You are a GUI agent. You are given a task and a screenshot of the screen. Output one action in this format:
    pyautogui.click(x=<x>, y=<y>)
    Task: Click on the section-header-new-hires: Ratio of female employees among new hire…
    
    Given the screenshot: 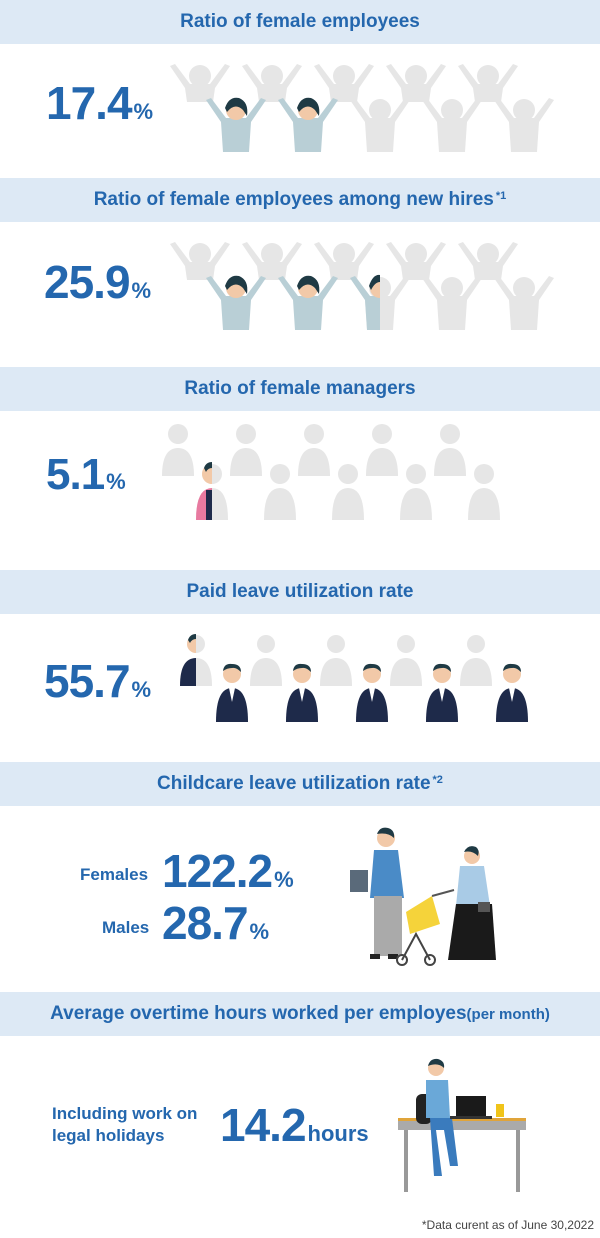 What is the action you would take?
    pyautogui.click(x=300, y=200)
    